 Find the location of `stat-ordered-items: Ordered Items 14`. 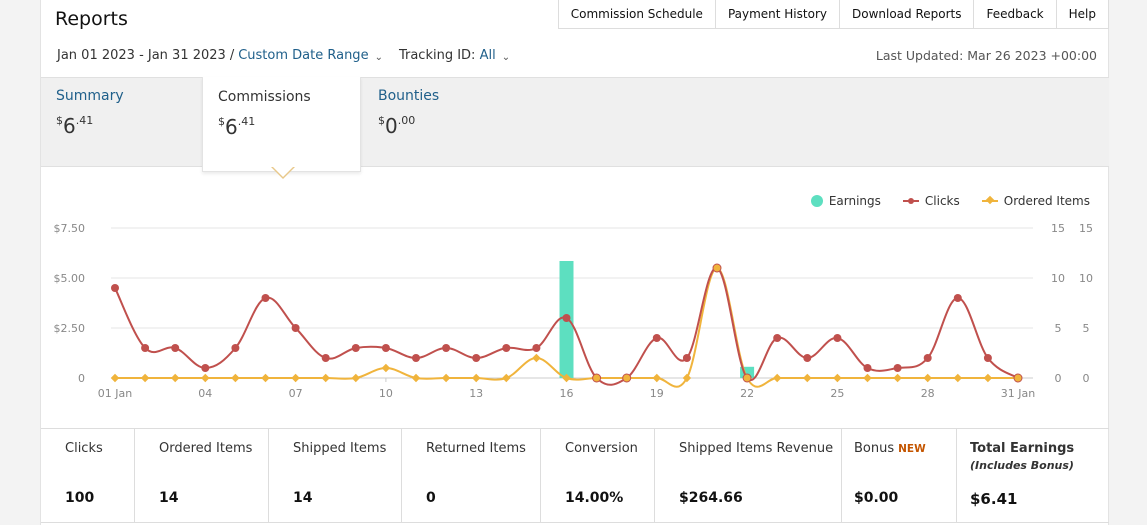

stat-ordered-items: Ordered Items 14 is located at coordinates (202, 475).